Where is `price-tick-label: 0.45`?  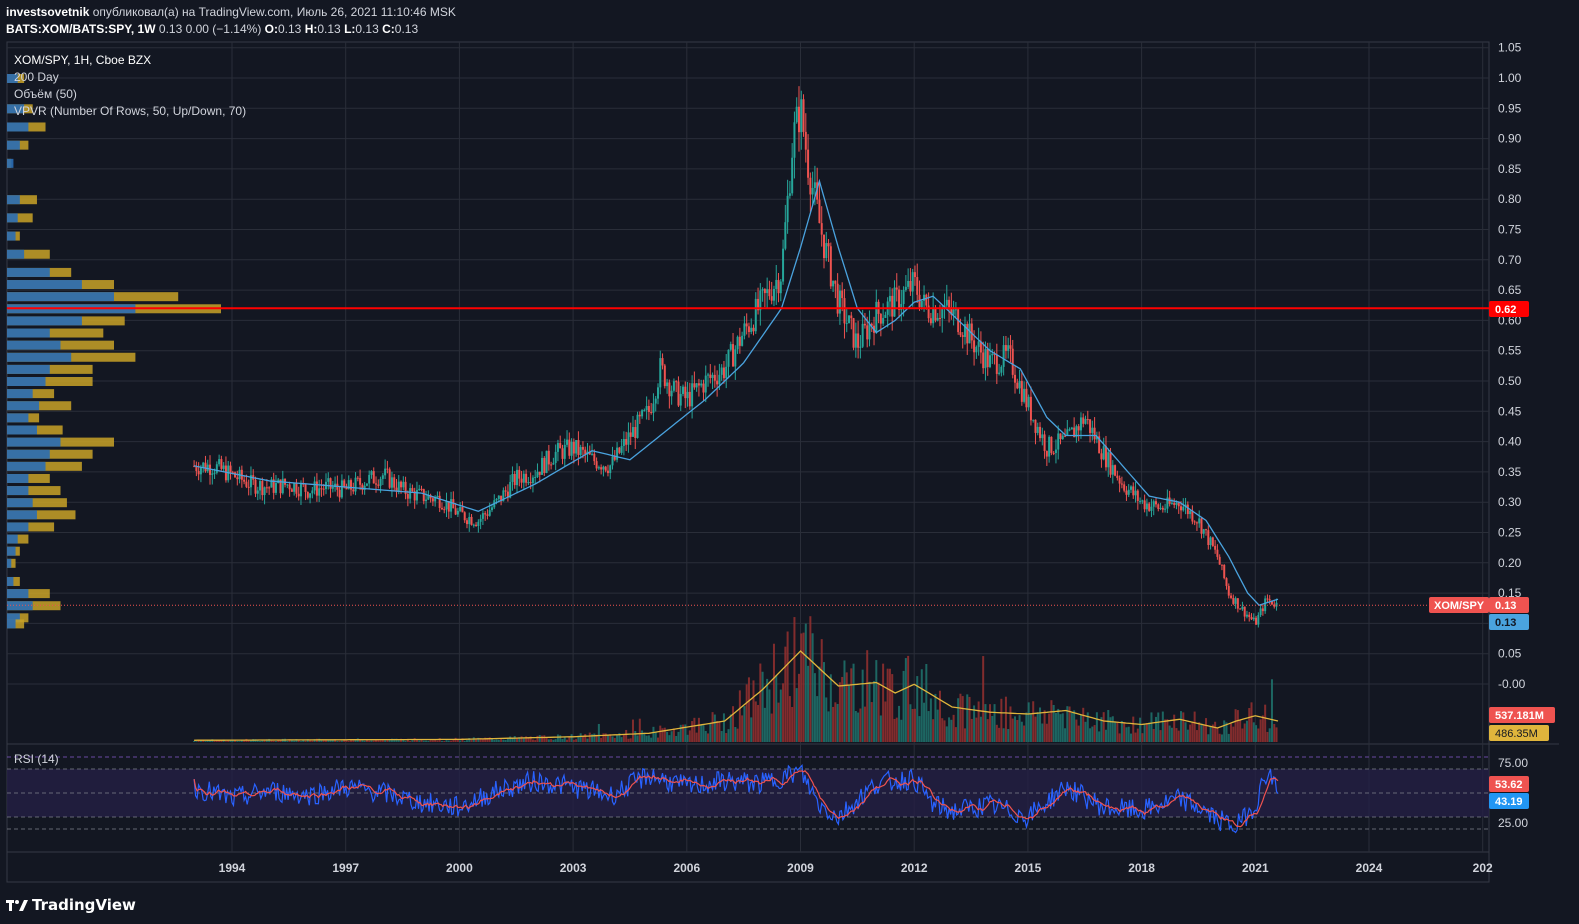
price-tick-label: 0.45 is located at coordinates (1510, 411).